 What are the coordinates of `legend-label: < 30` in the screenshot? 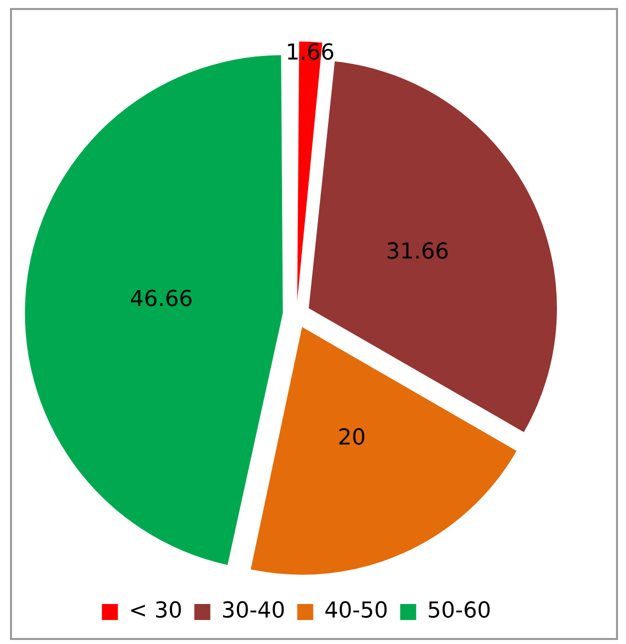 It's located at (155, 611).